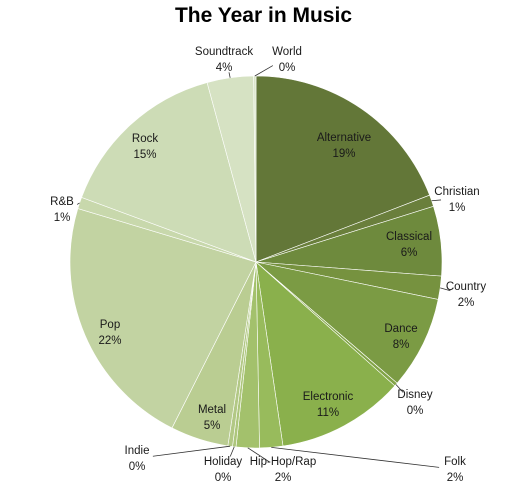 The height and width of the screenshot is (487, 527). Describe the element at coordinates (232, 451) in the screenshot. I see `leader-line-holiday` at that location.